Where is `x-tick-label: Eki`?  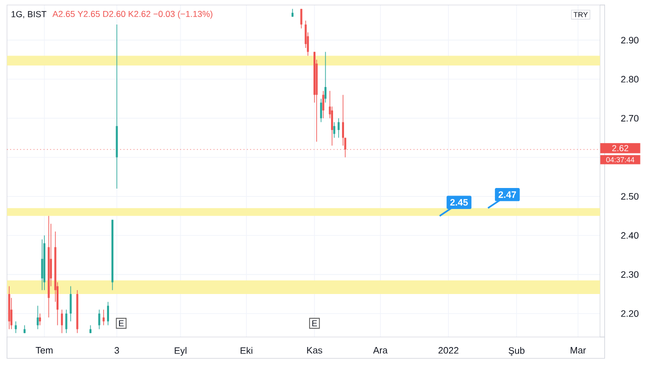 x-tick-label: Eki is located at coordinates (246, 350).